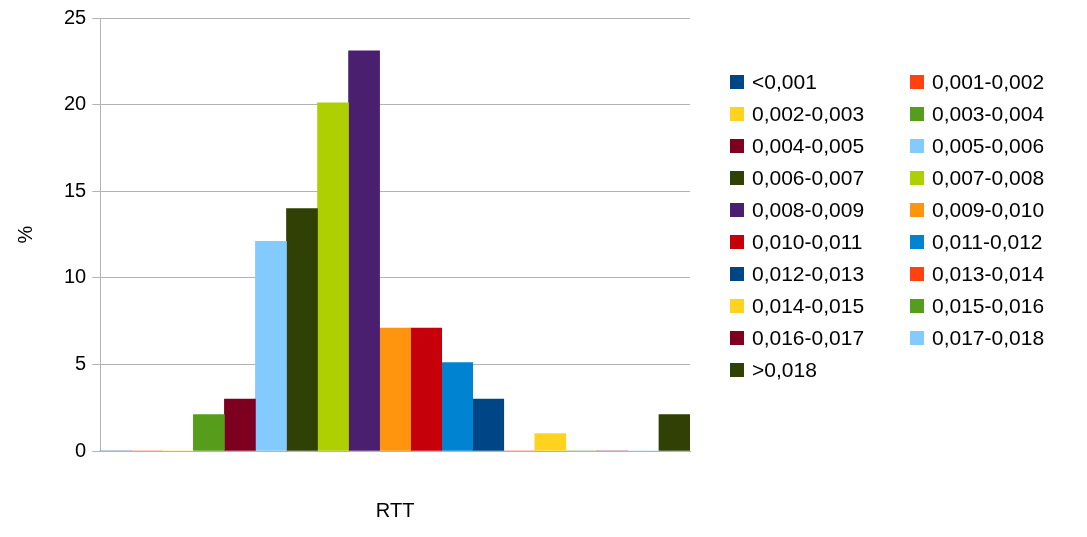  I want to click on legend-label: 0,004-0,005, so click(808, 146).